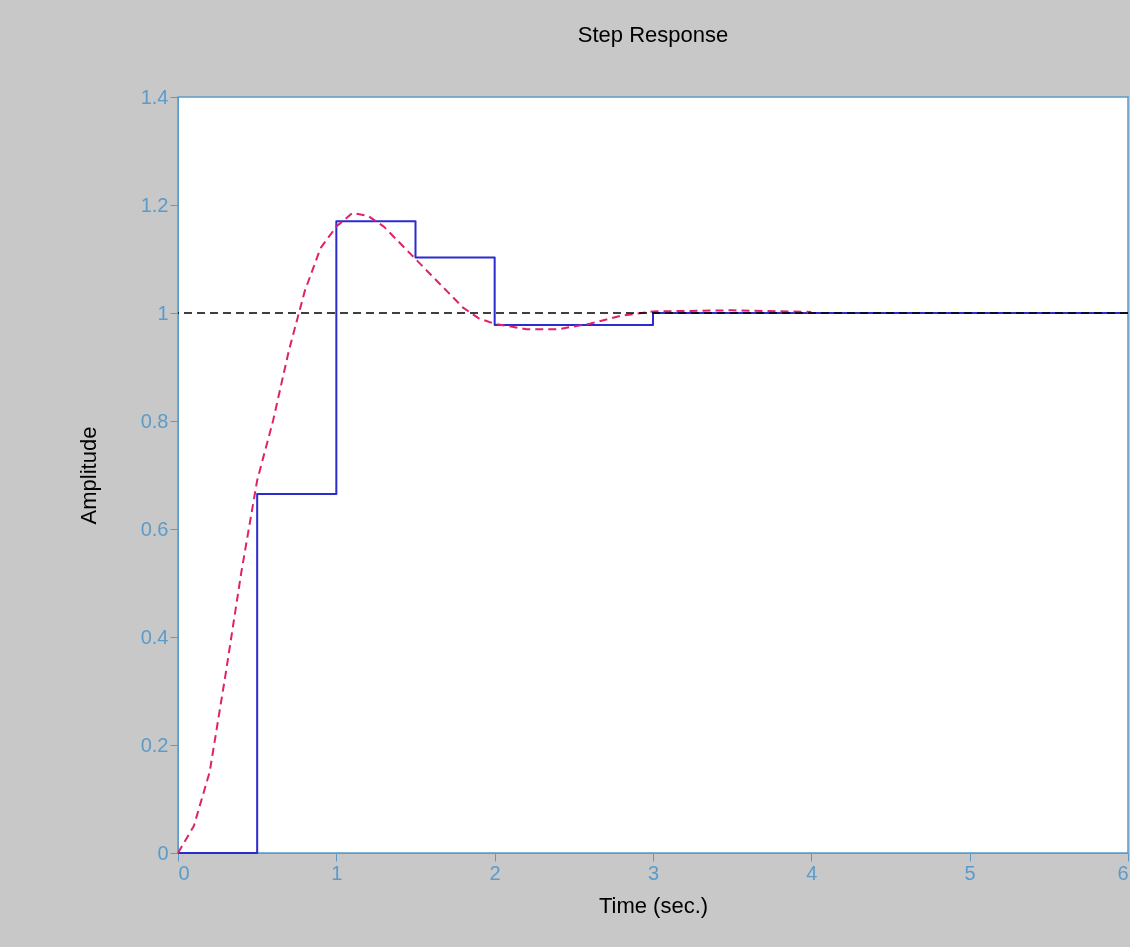 The image size is (1130, 947). Describe the element at coordinates (88, 475) in the screenshot. I see `y-axis-title: Amplitude` at that location.